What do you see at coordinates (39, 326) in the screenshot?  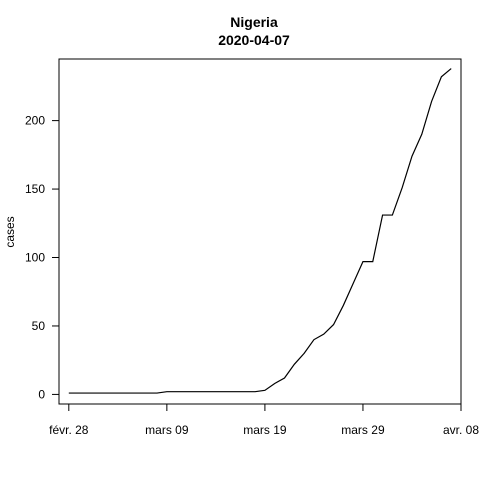 I see `y-tick-label: 50` at bounding box center [39, 326].